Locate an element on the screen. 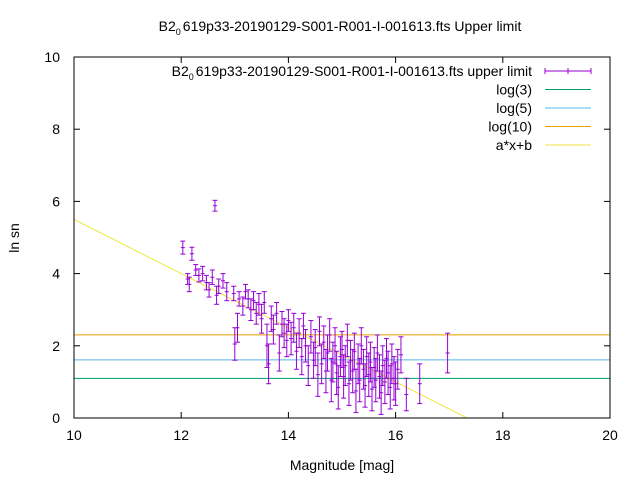 This screenshot has width=640, height=480. x-tick-label: 16 is located at coordinates (396, 435).